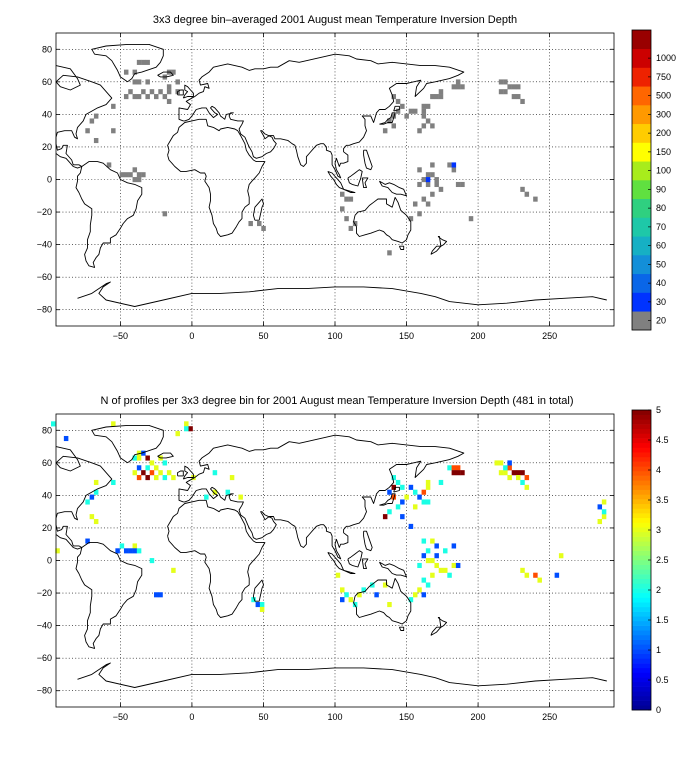 This screenshot has width=696, height=760. What do you see at coordinates (263, 336) in the screenshot?
I see `x-tick-label: 50` at bounding box center [263, 336].